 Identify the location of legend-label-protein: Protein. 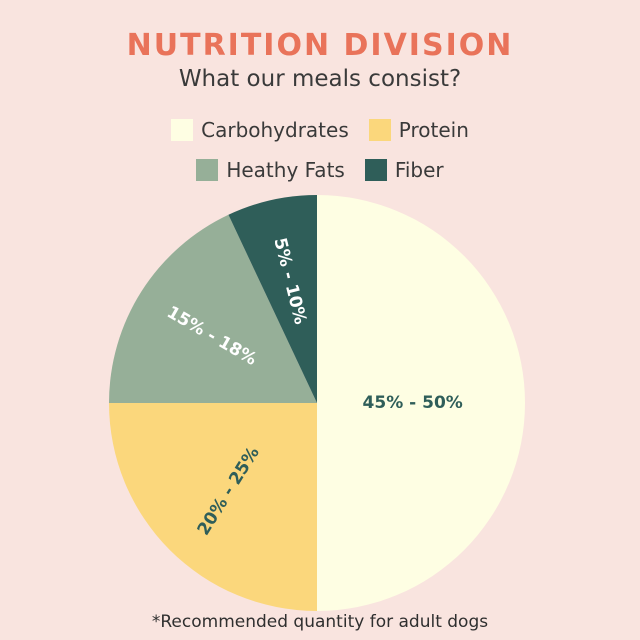
(433, 130).